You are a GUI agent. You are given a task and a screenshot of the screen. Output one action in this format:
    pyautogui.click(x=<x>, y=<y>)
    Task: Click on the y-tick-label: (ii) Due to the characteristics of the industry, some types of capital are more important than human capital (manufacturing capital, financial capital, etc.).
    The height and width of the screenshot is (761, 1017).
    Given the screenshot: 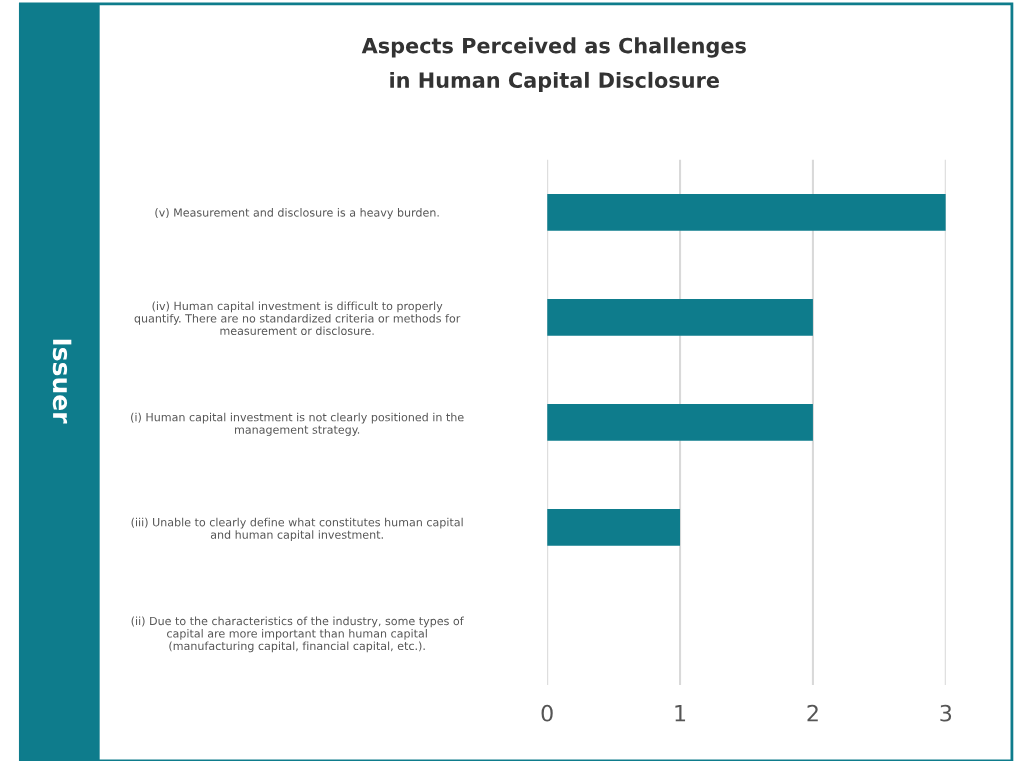 What is the action you would take?
    pyautogui.click(x=297, y=634)
    